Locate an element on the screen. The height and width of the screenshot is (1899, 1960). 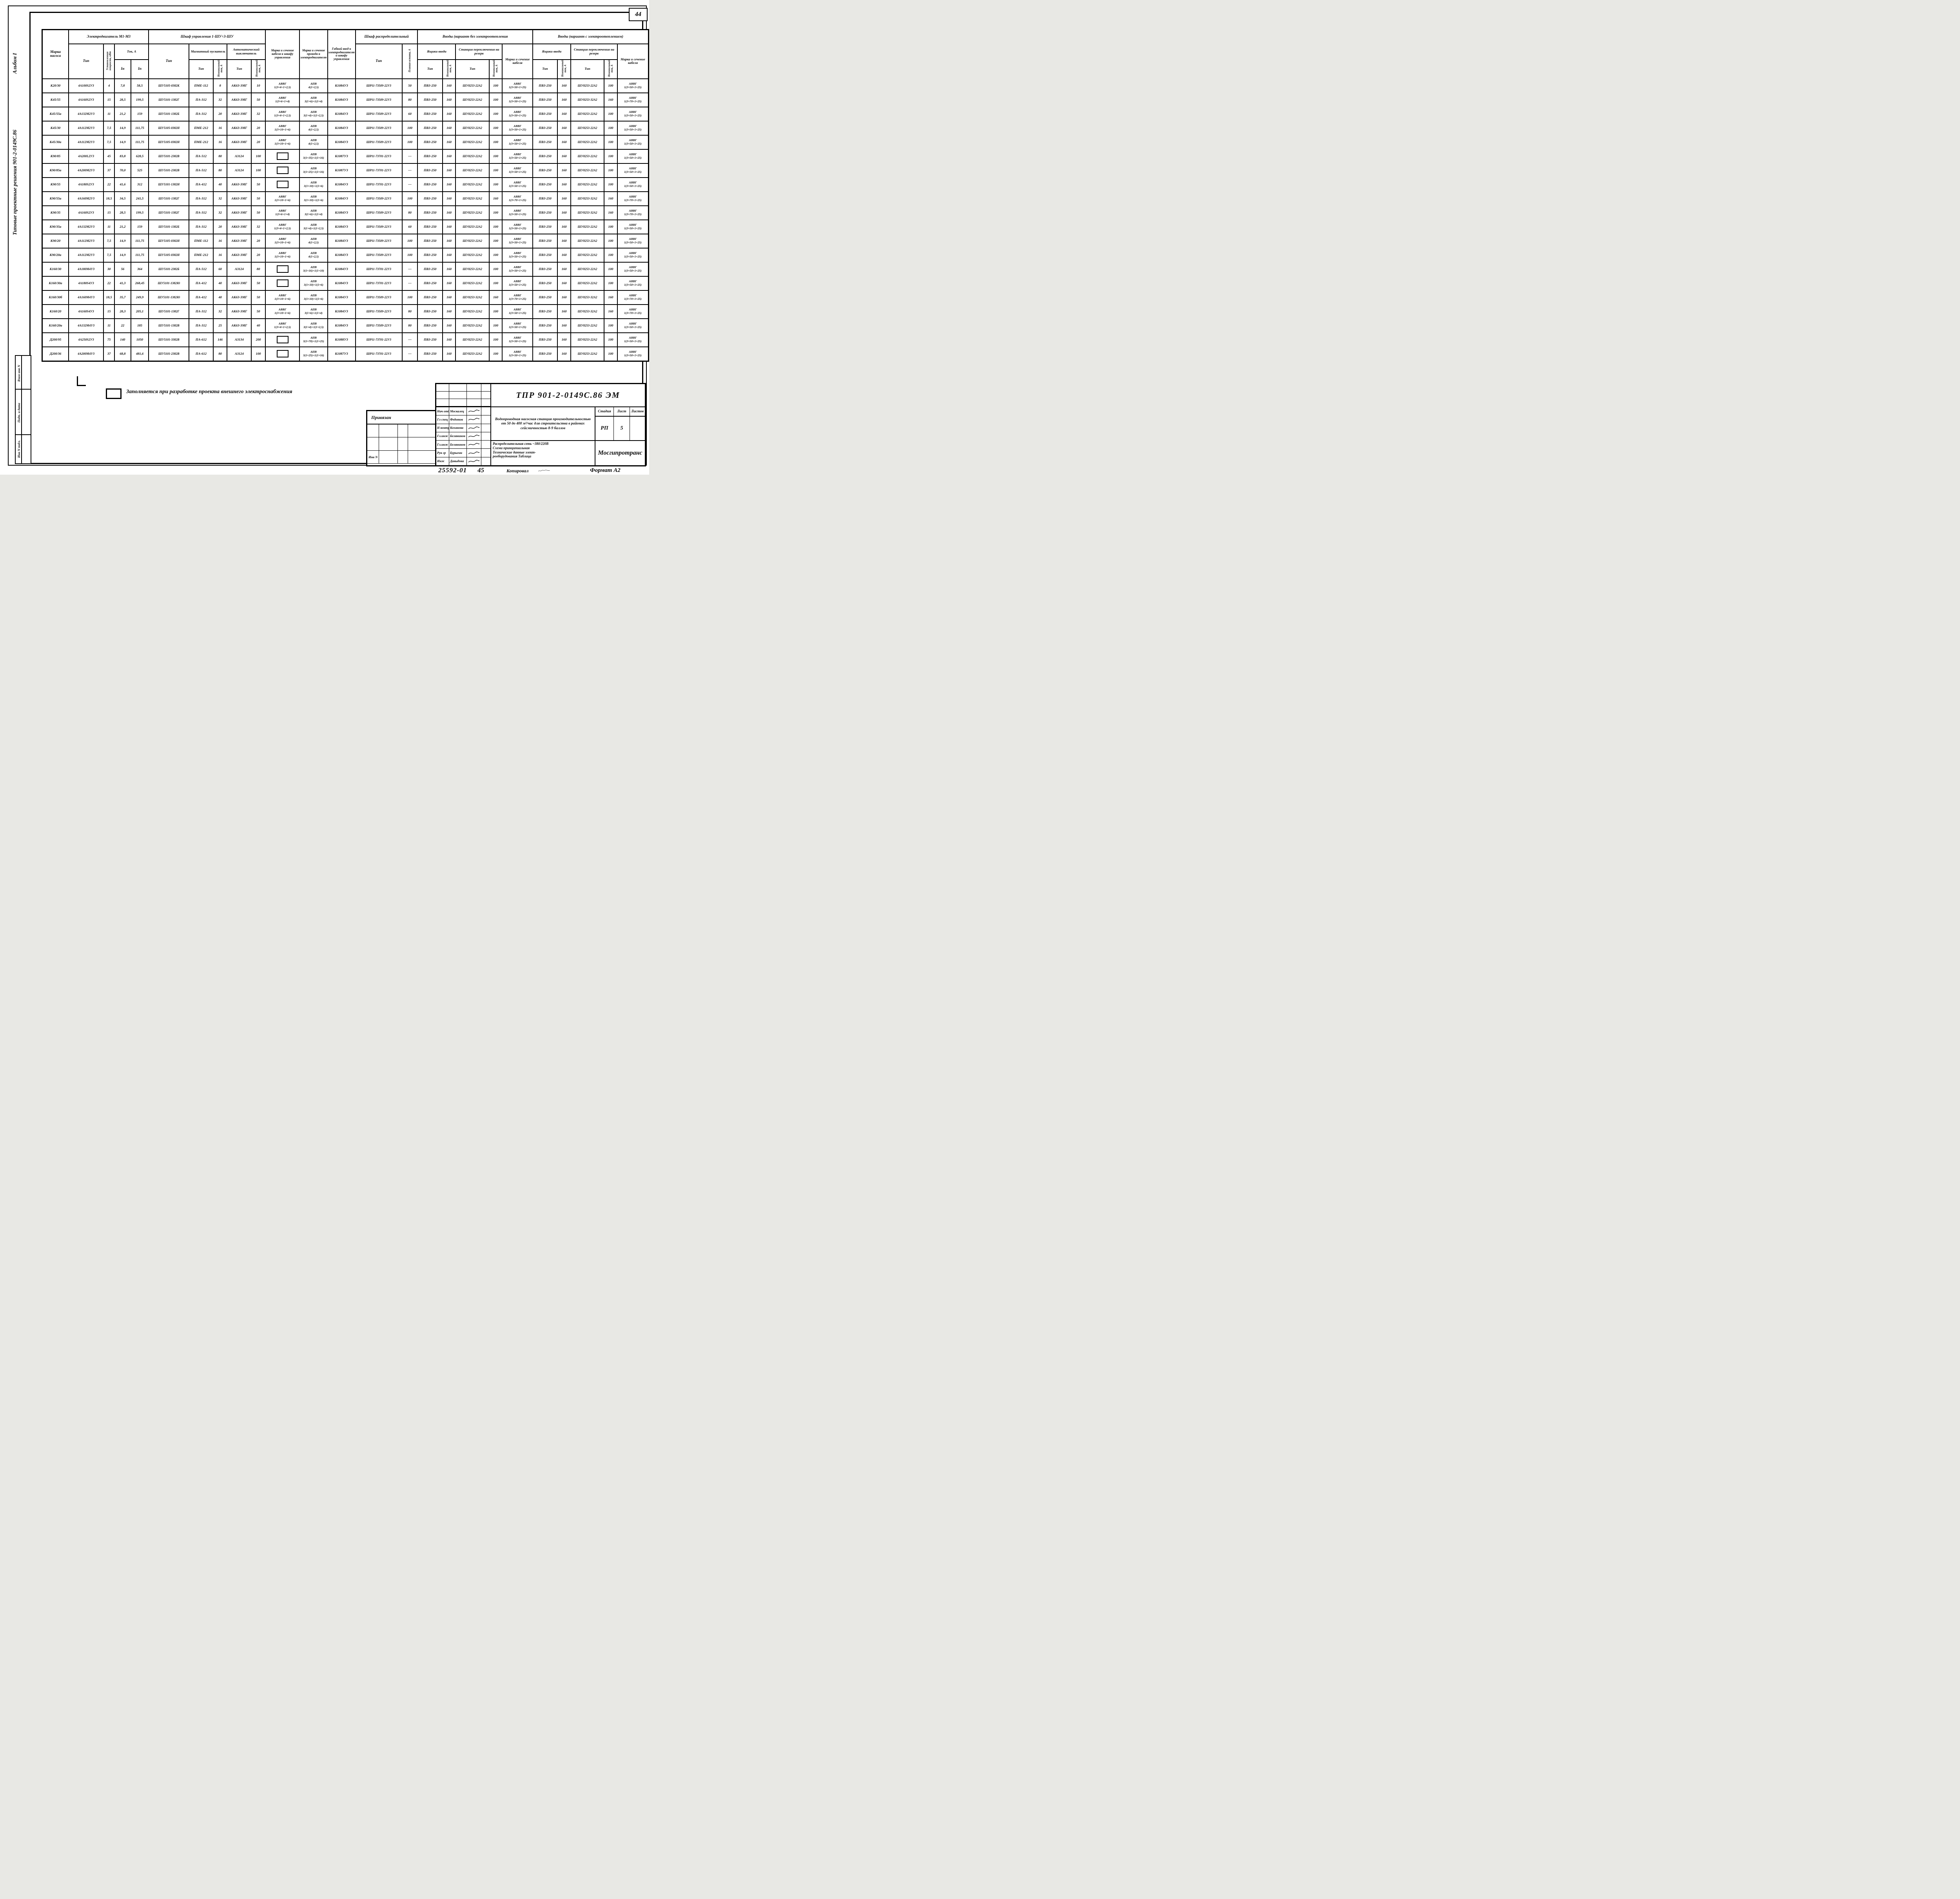
empty-fill-cell is located at coordinates (282, 269).